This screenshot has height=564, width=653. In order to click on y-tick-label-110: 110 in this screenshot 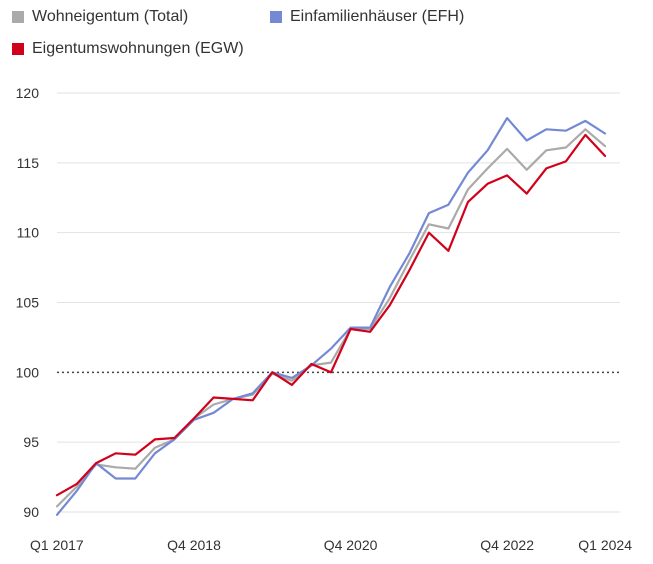, I will do `click(28, 233)`.